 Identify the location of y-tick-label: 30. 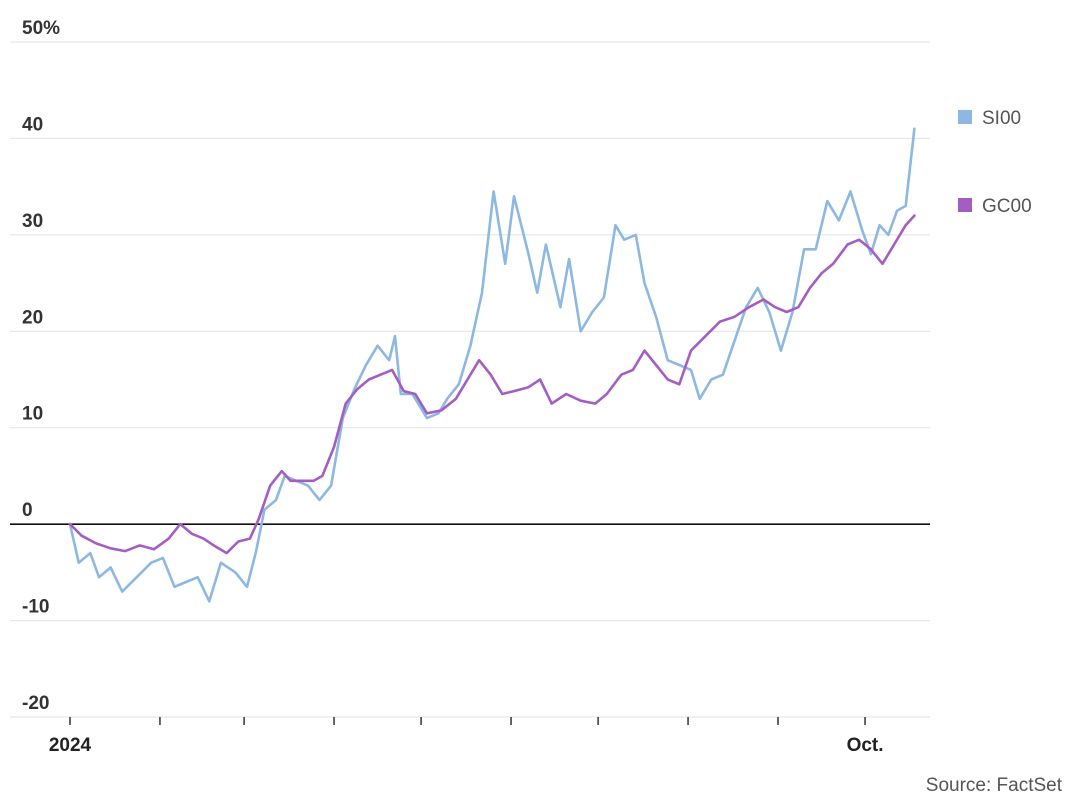
(32, 221).